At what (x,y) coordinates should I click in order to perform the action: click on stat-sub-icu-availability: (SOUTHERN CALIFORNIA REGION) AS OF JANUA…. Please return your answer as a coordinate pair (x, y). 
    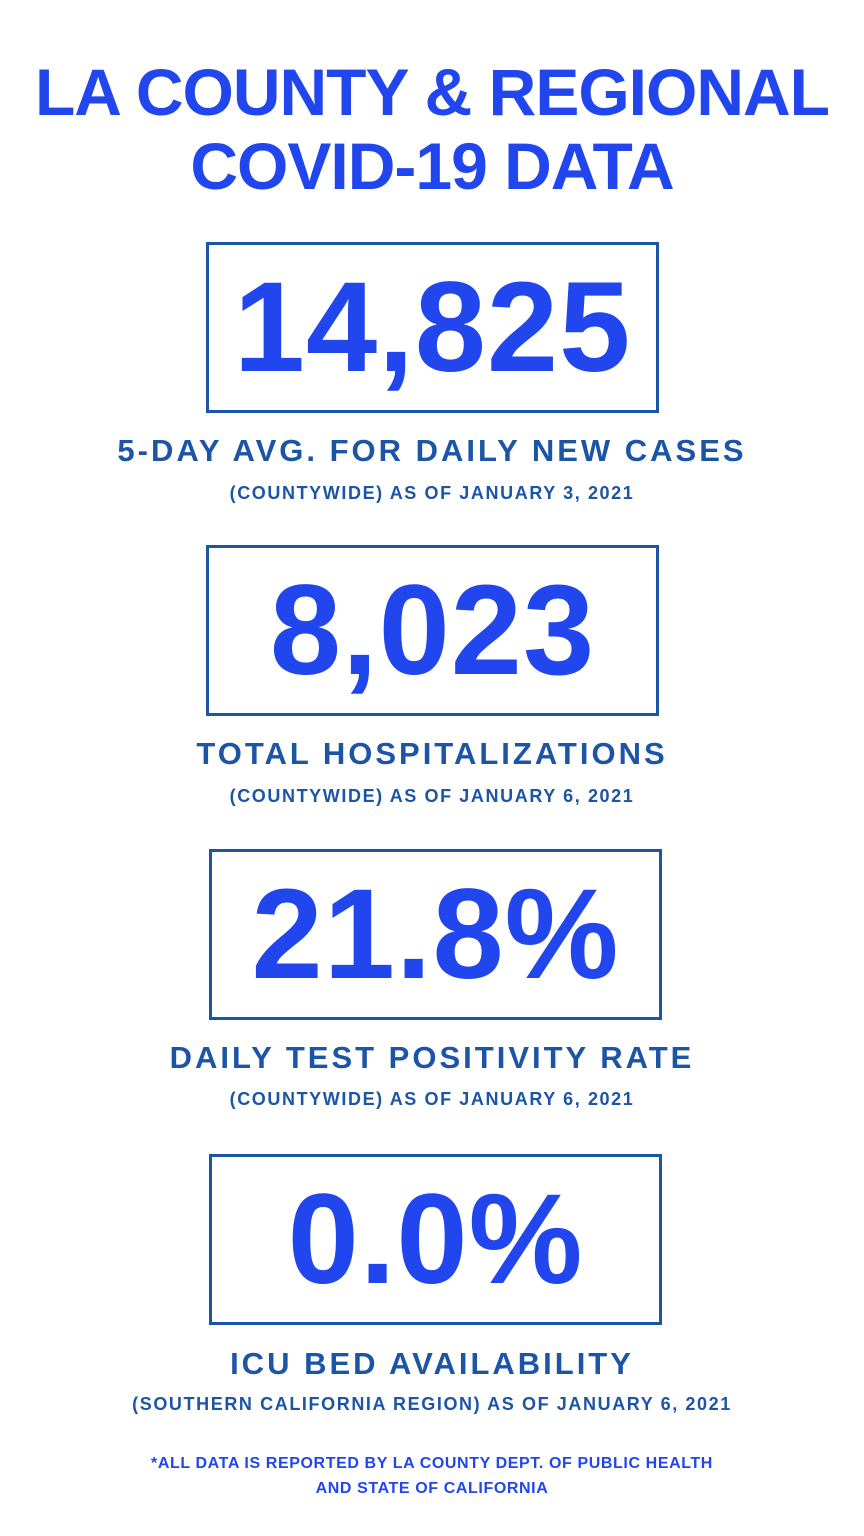
    Looking at the image, I should click on (432, 1404).